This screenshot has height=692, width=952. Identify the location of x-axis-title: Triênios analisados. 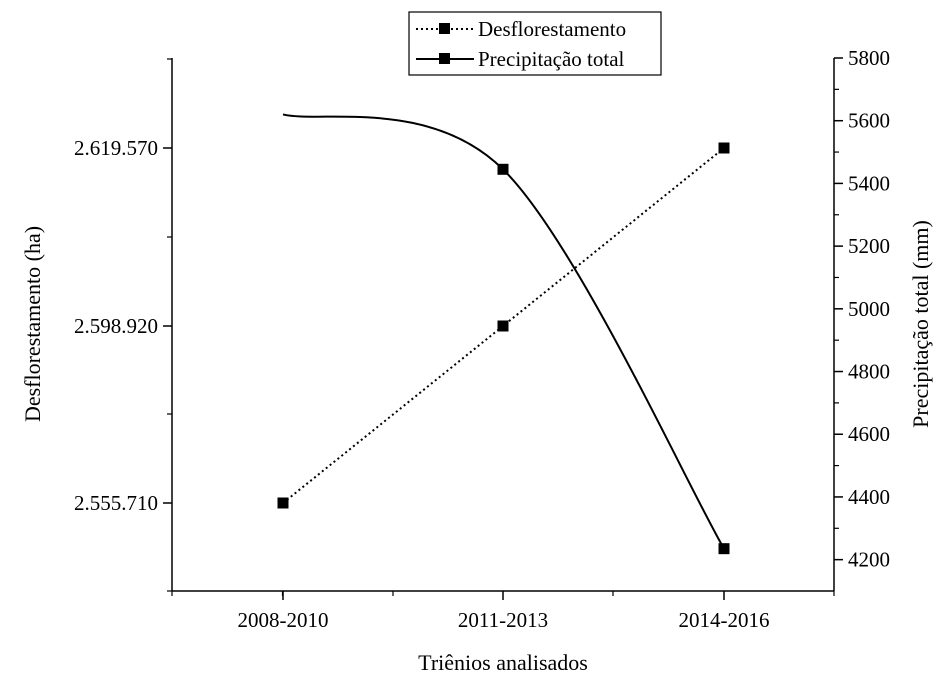
(503, 662).